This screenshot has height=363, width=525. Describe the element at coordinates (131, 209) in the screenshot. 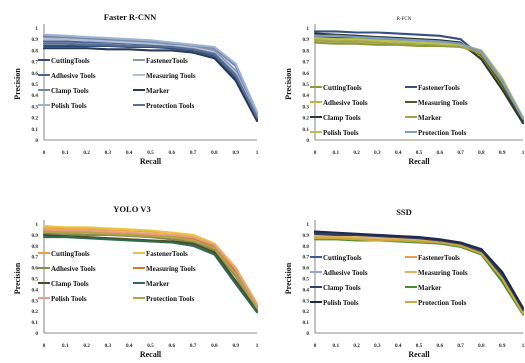

I see `chart-title: YOLO V3` at that location.